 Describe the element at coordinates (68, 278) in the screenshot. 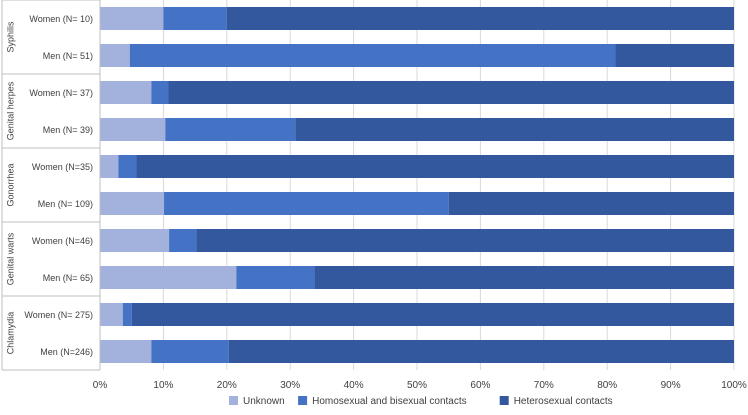

I see `category-label: Men (N= 65)` at that location.